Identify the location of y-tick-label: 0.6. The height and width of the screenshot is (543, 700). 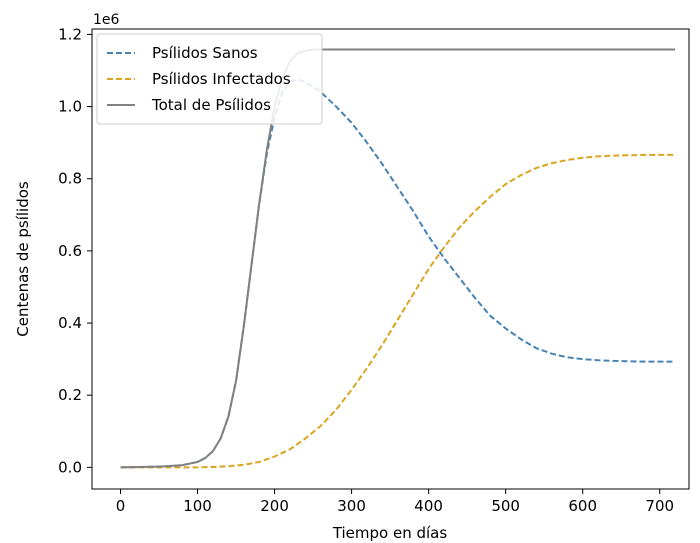
(70, 251).